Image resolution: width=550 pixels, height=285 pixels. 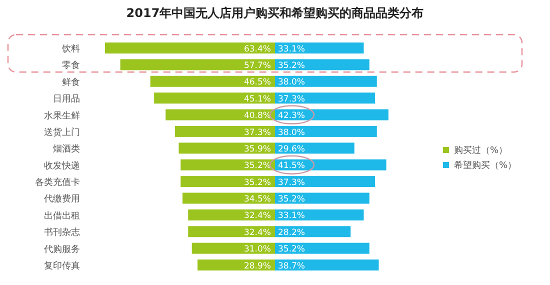 I want to click on data-label: 42.3%, so click(x=292, y=116).